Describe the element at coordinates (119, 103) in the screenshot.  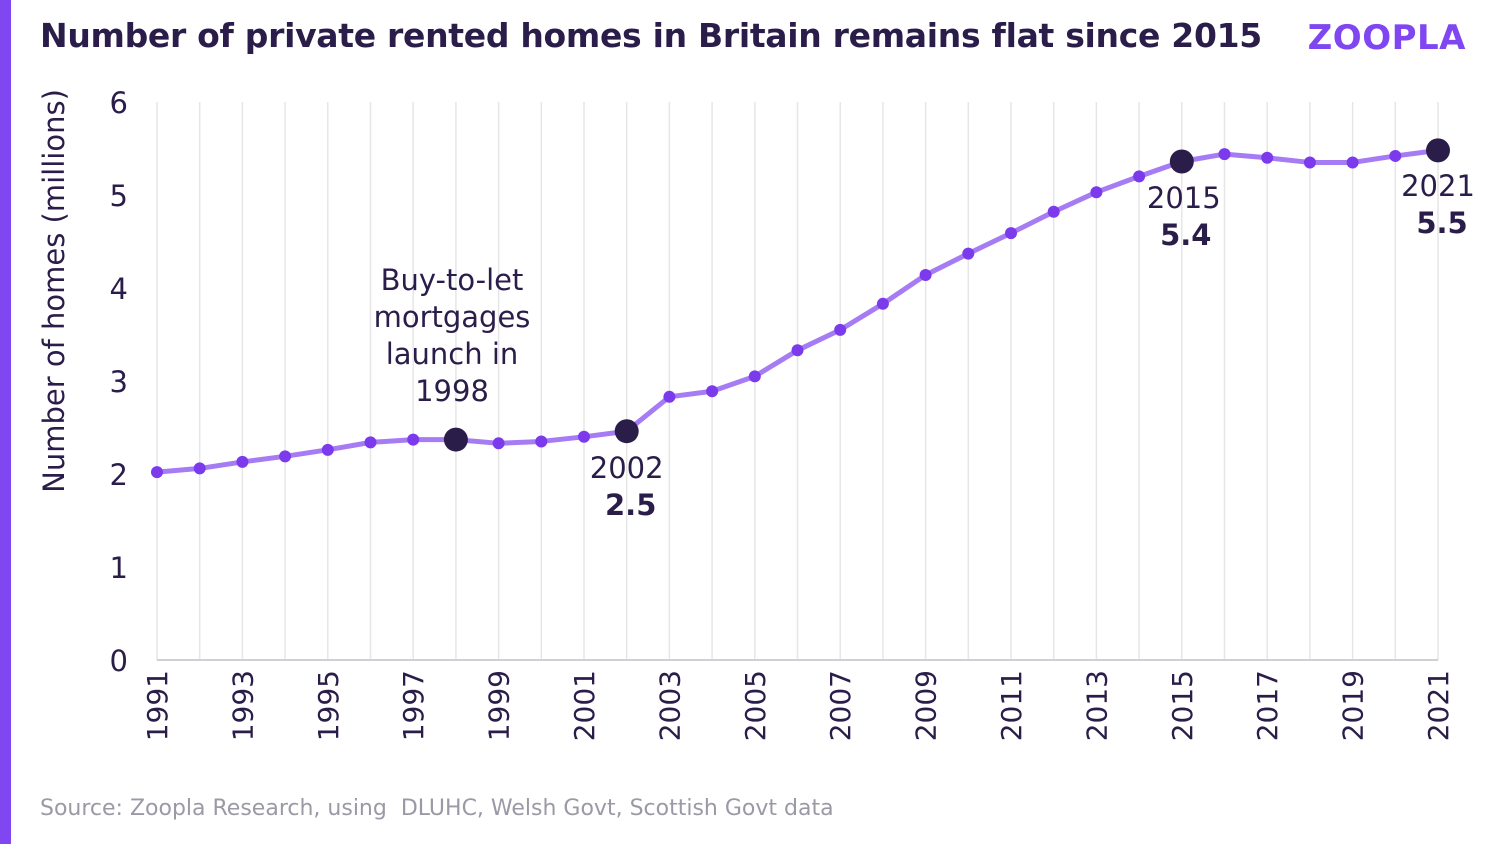
I see `y-tick-6: 6` at that location.